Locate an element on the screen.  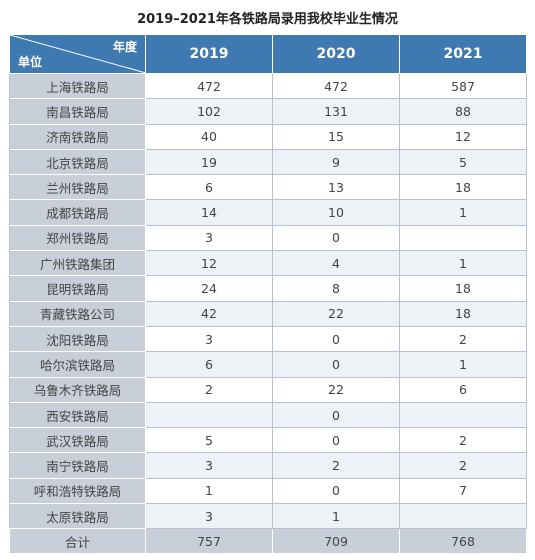
header-row: 年度 单位 2019 2020 2021 is located at coordinates (268, 54).